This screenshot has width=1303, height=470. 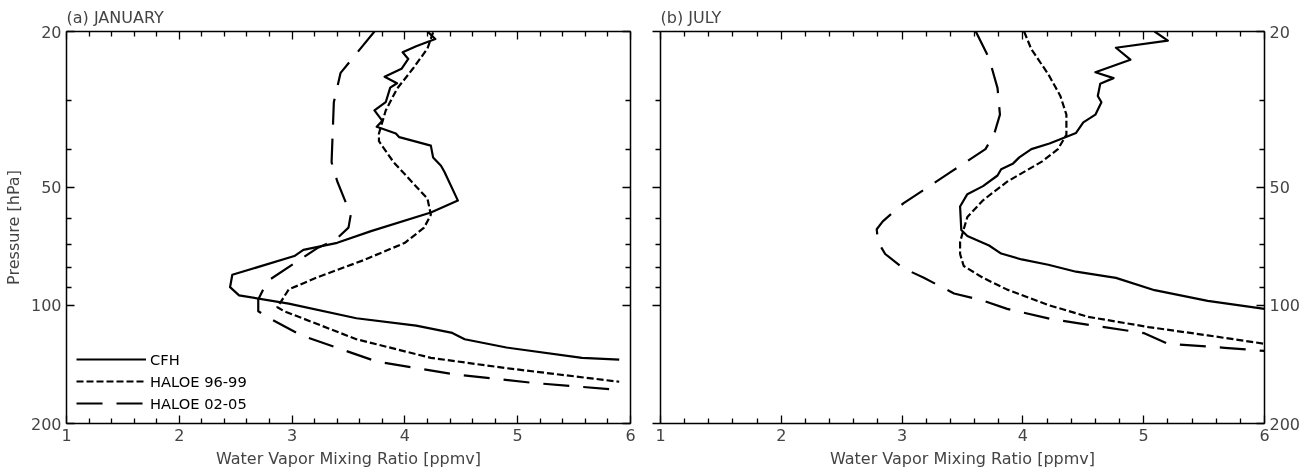 What do you see at coordinates (691, 17) in the screenshot?
I see `chart-title: (b) JULY` at bounding box center [691, 17].